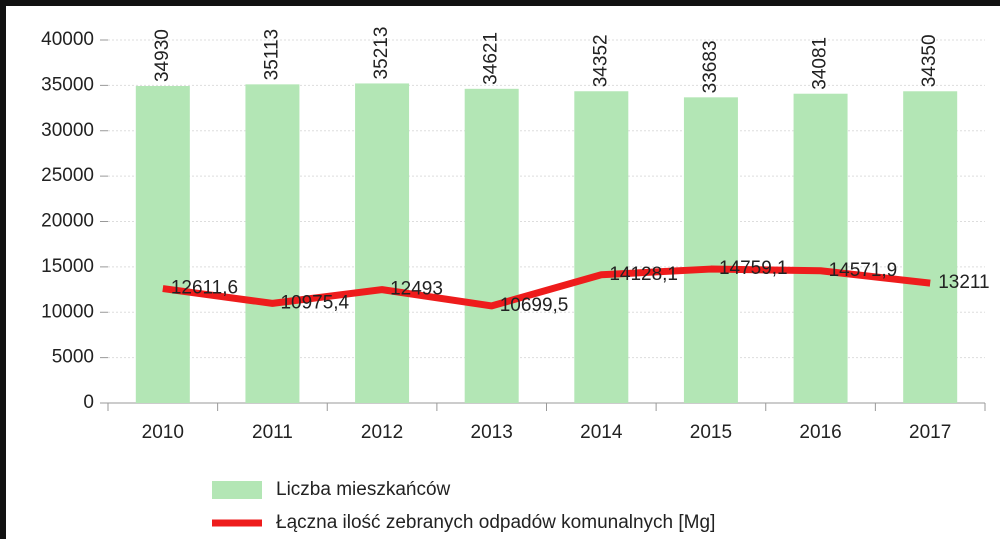 The height and width of the screenshot is (539, 1000). Describe the element at coordinates (546, 287) in the screenshot. I see `line` at that location.